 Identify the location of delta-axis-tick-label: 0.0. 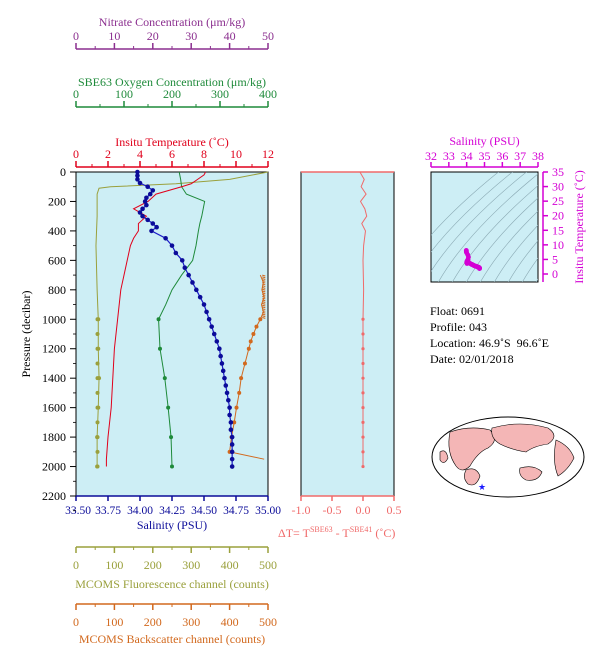
(363, 510).